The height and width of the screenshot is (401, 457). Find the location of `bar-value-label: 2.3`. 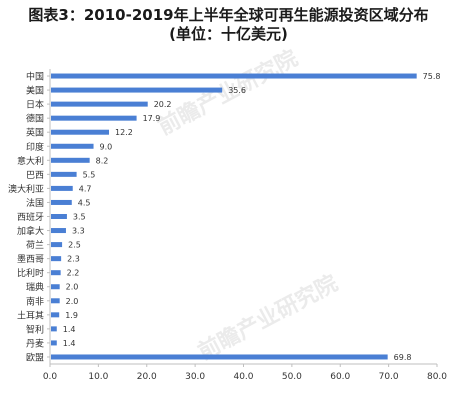

bar-value-label: 2.3 is located at coordinates (73, 259).